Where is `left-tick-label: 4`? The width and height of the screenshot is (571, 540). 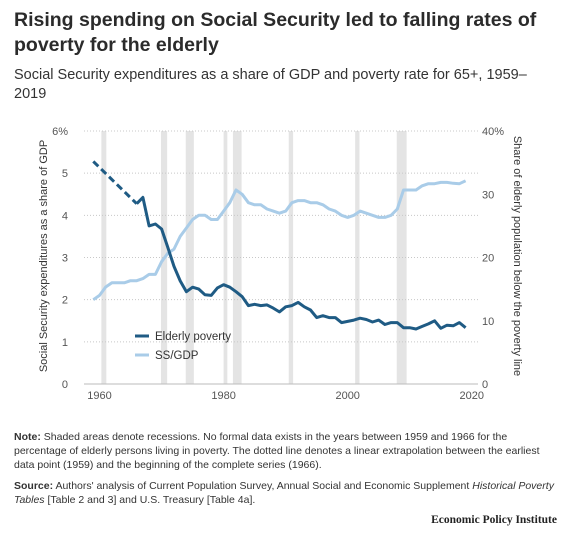
left-tick-label: 4 is located at coordinates (65, 216).